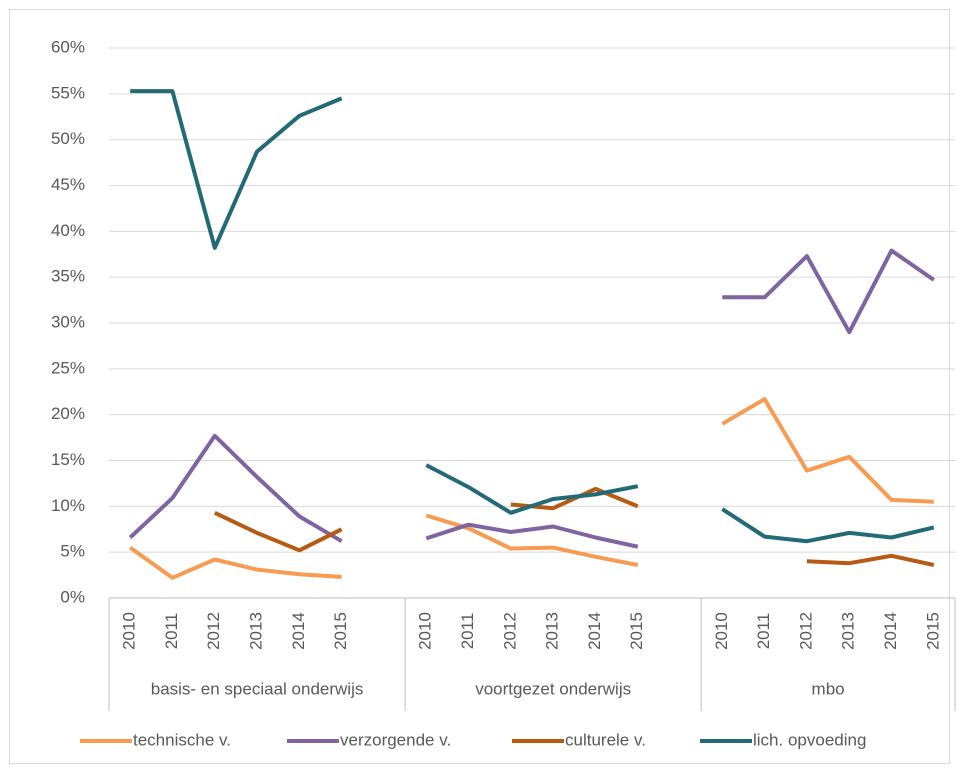 The image size is (958, 773). What do you see at coordinates (72, 596) in the screenshot?
I see `y-tick-label: 0%` at bounding box center [72, 596].